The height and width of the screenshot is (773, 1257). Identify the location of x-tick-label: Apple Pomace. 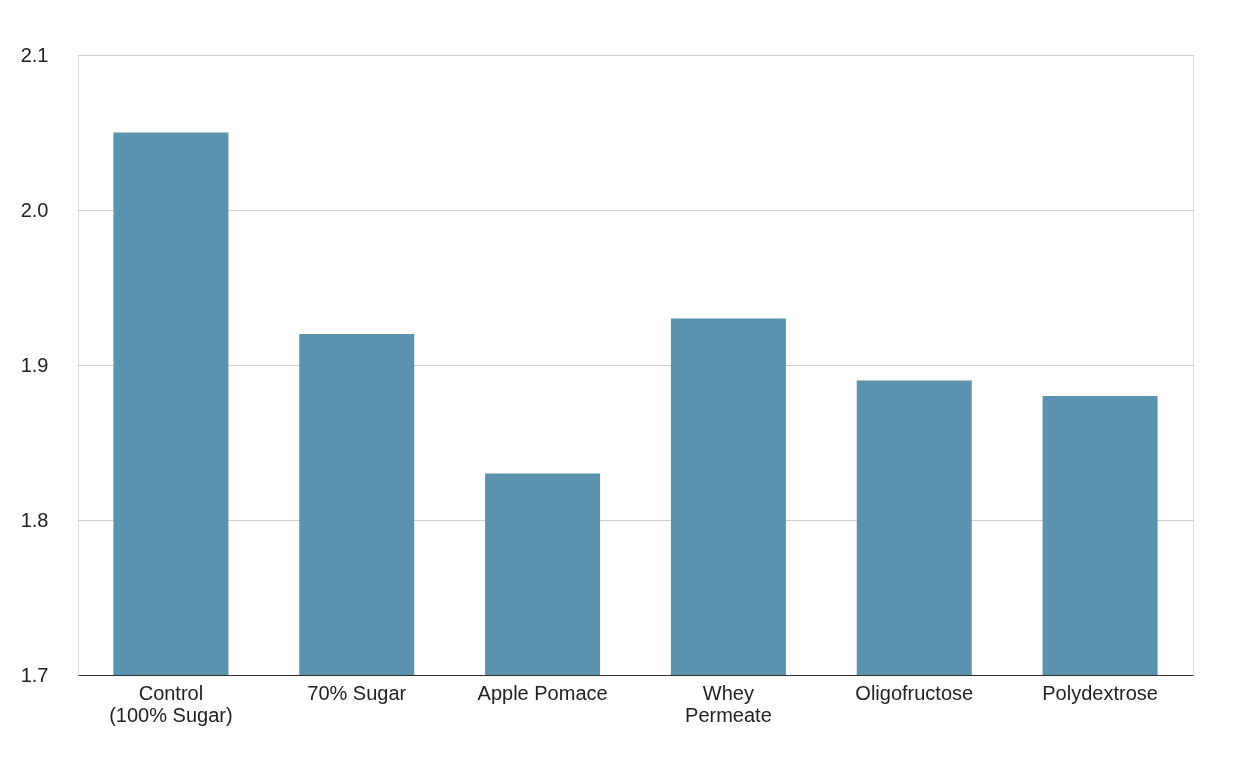
(542, 692).